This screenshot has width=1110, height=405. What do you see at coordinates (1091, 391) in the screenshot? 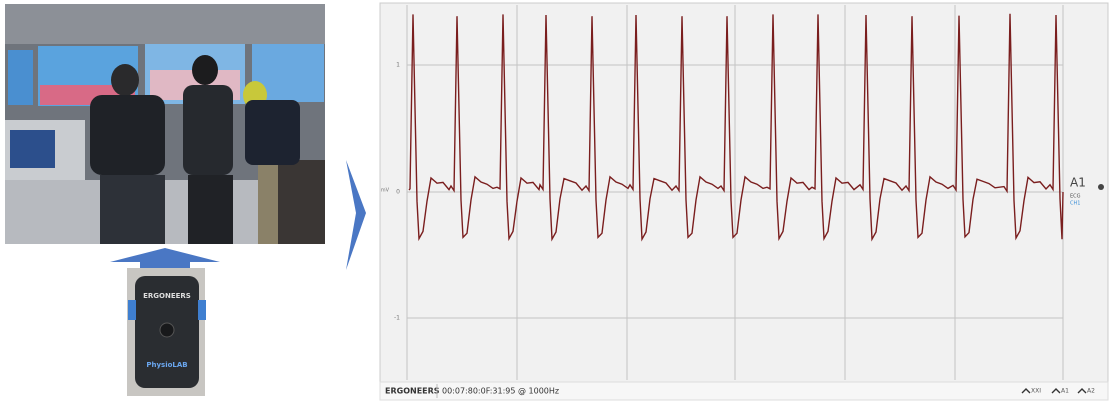
I see `button-label: A2` at bounding box center [1091, 391].